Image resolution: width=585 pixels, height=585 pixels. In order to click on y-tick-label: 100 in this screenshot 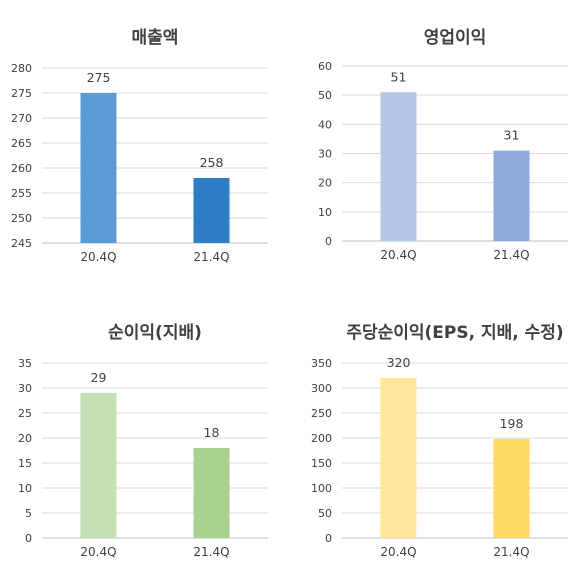, I will do `click(321, 488)`.